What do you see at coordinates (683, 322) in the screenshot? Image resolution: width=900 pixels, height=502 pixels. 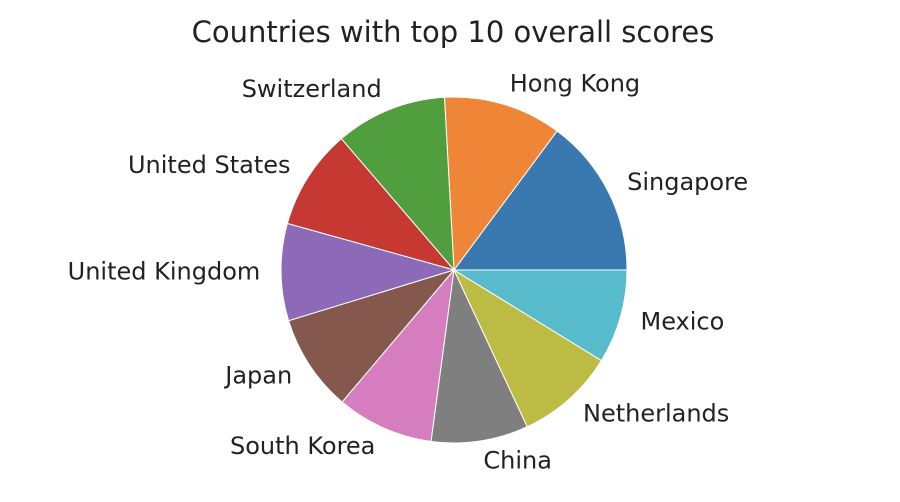 I see `slice-label-mexico: Mexico` at bounding box center [683, 322].